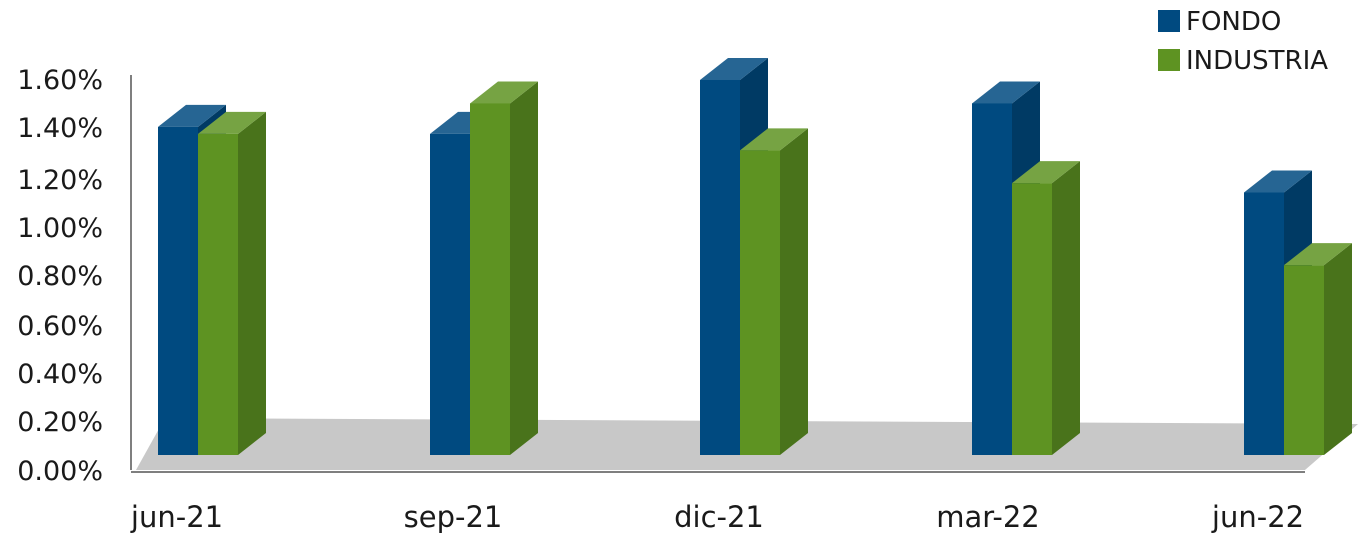 This screenshot has width=1358, height=537. Describe the element at coordinates (60, 228) in the screenshot. I see `y-tick-label: 1.00%` at that location.